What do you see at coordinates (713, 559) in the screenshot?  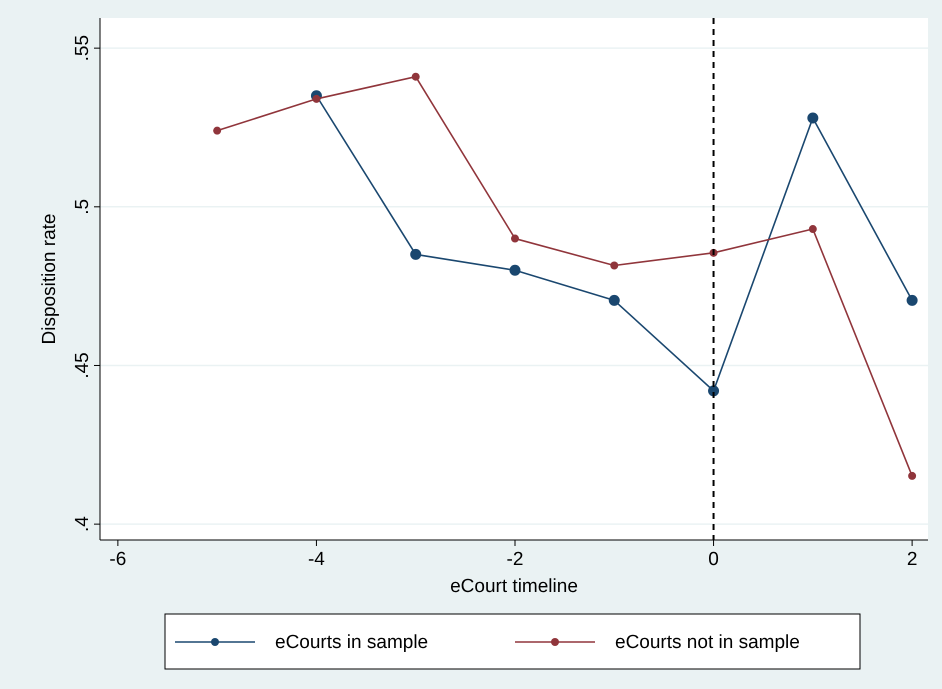 I see `x-tick-label: 0` at bounding box center [713, 559].